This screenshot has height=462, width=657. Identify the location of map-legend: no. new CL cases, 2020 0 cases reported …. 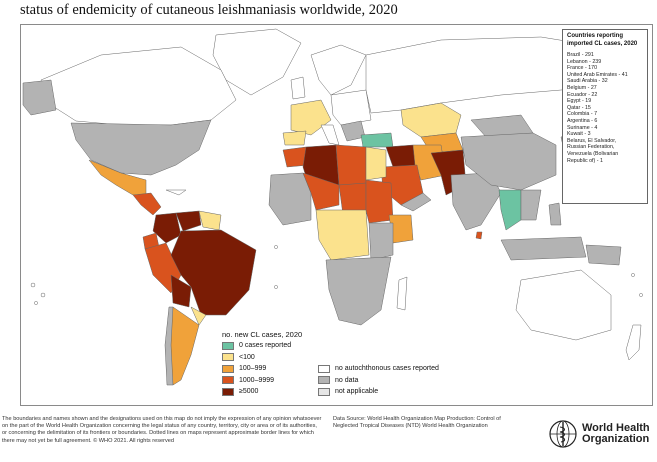
(352, 367).